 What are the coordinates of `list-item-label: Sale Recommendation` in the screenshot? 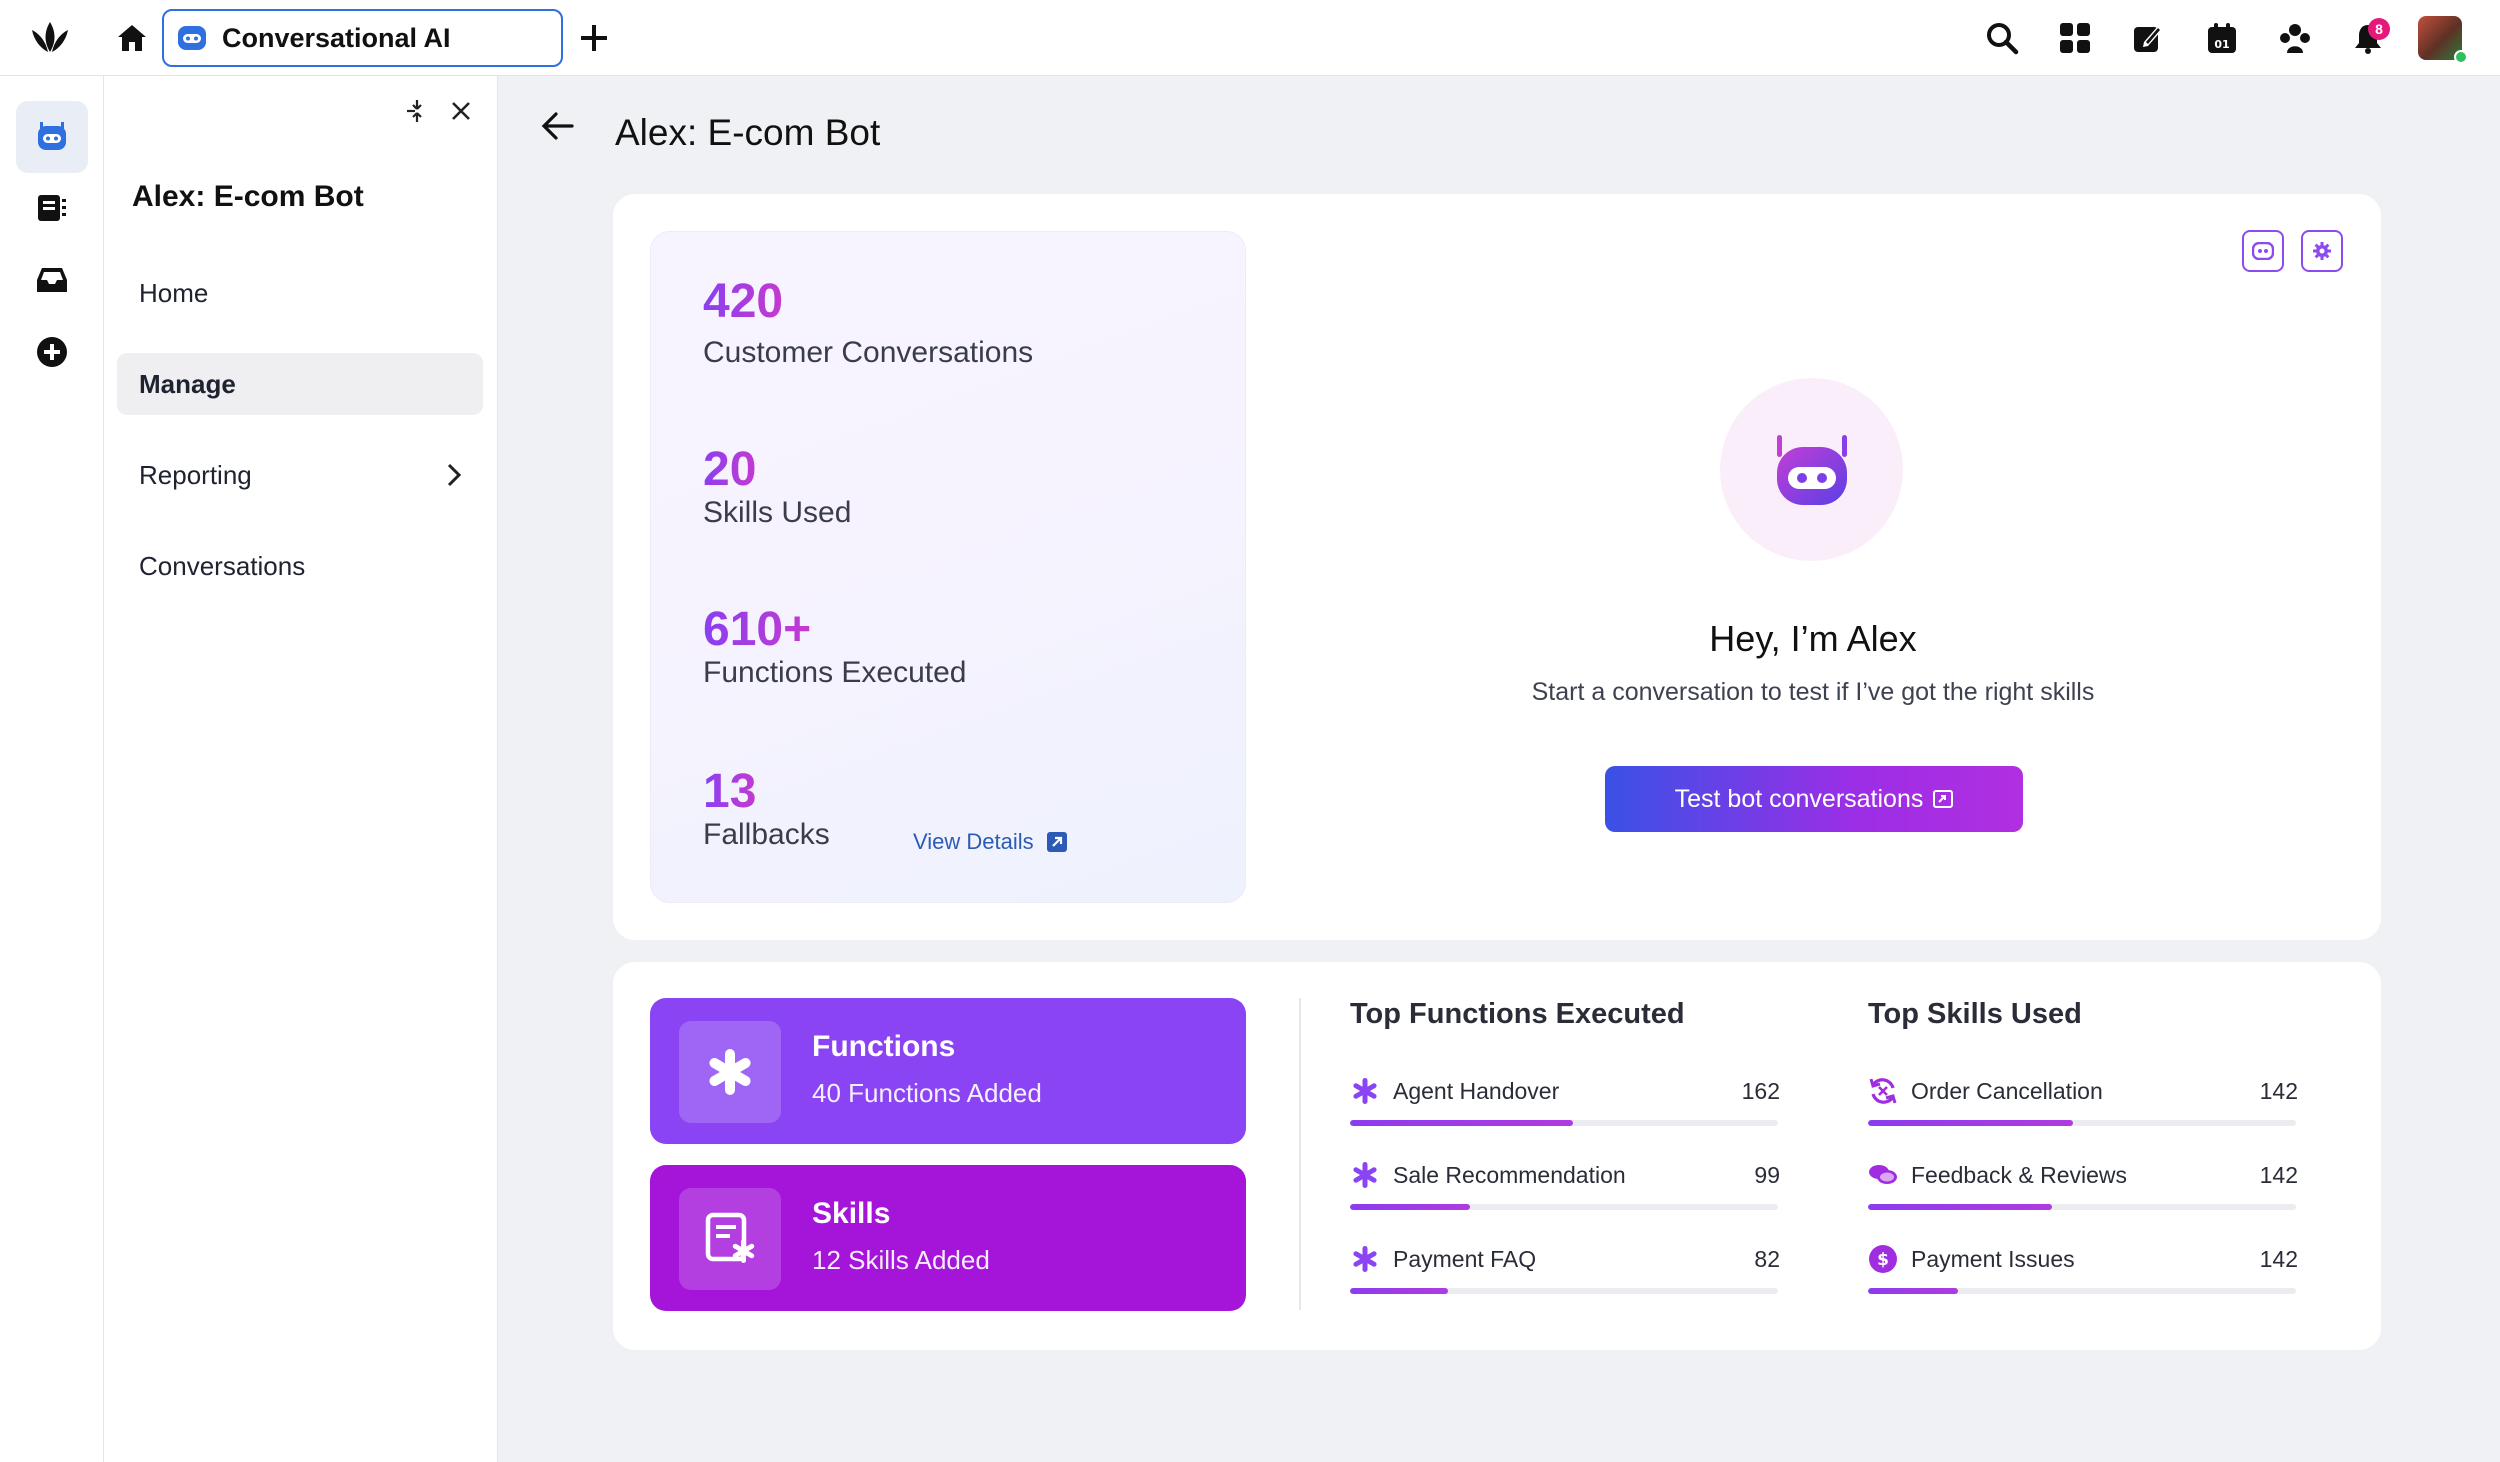 It's located at (1509, 1175).